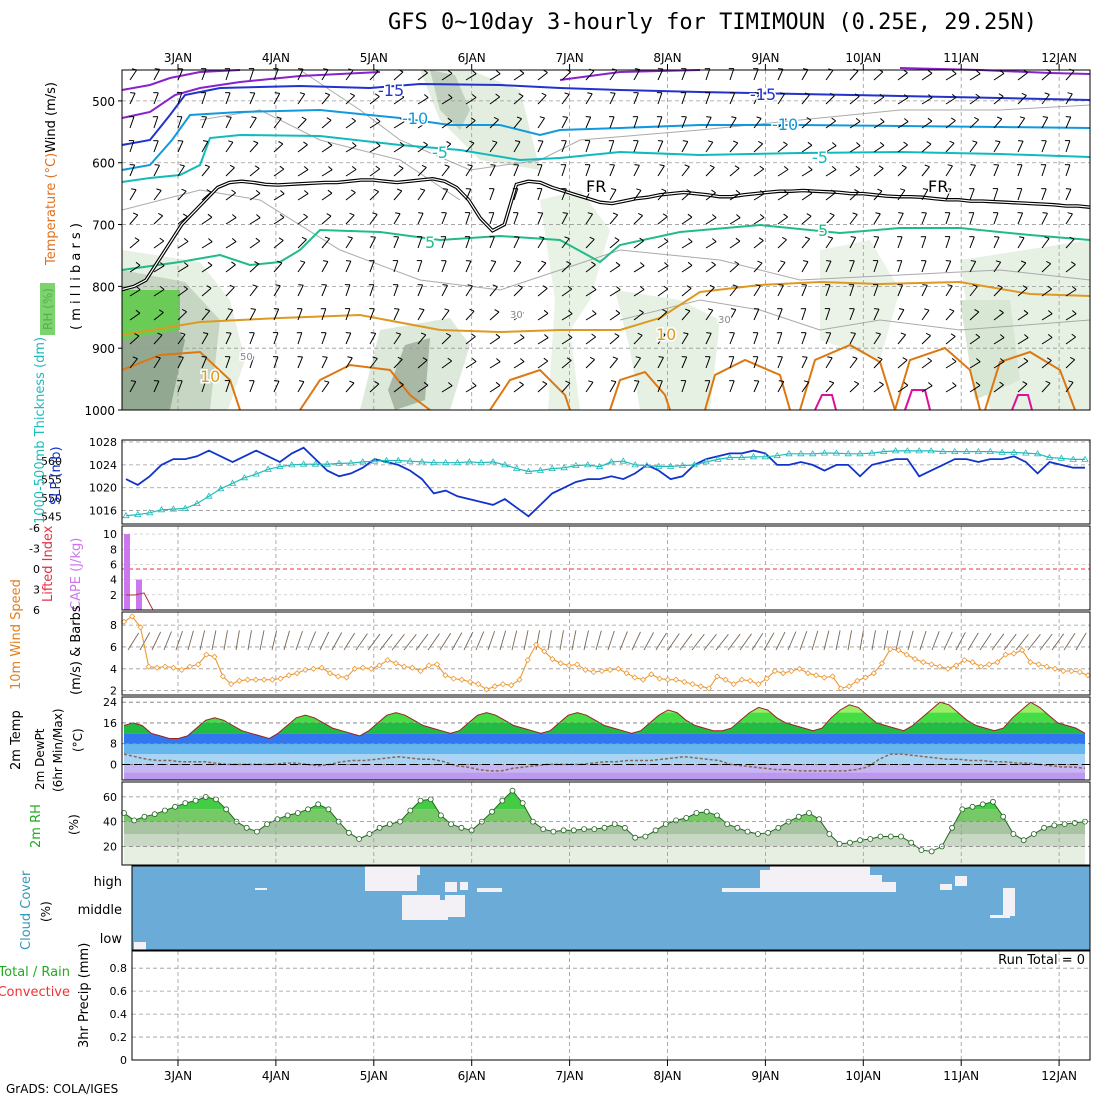 The image size is (1100, 1100). I want to click on rh2m-unit-label: (%), so click(74, 824).